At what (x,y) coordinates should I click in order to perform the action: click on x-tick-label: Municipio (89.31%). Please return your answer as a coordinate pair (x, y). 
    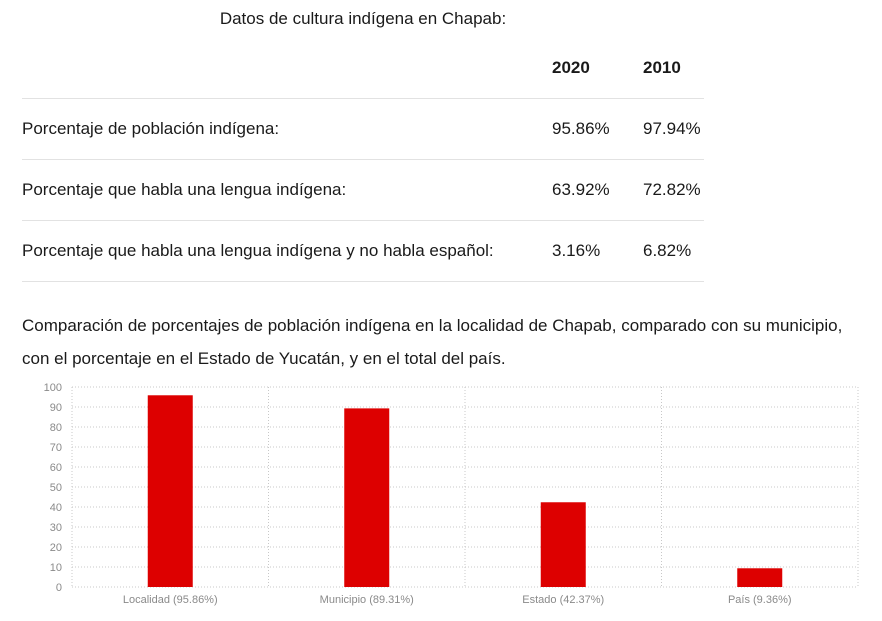
    Looking at the image, I should click on (367, 600).